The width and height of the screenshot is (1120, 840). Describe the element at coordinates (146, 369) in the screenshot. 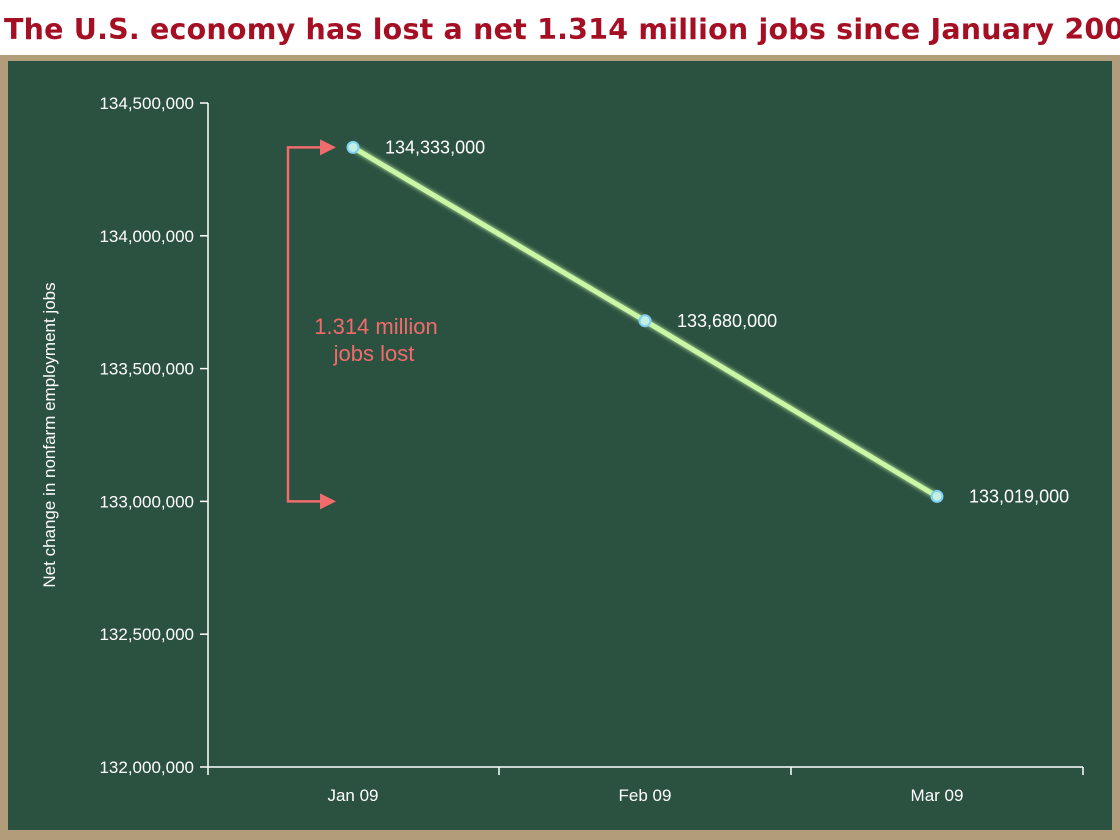

I see `y-tick-label: 133,500,000` at that location.